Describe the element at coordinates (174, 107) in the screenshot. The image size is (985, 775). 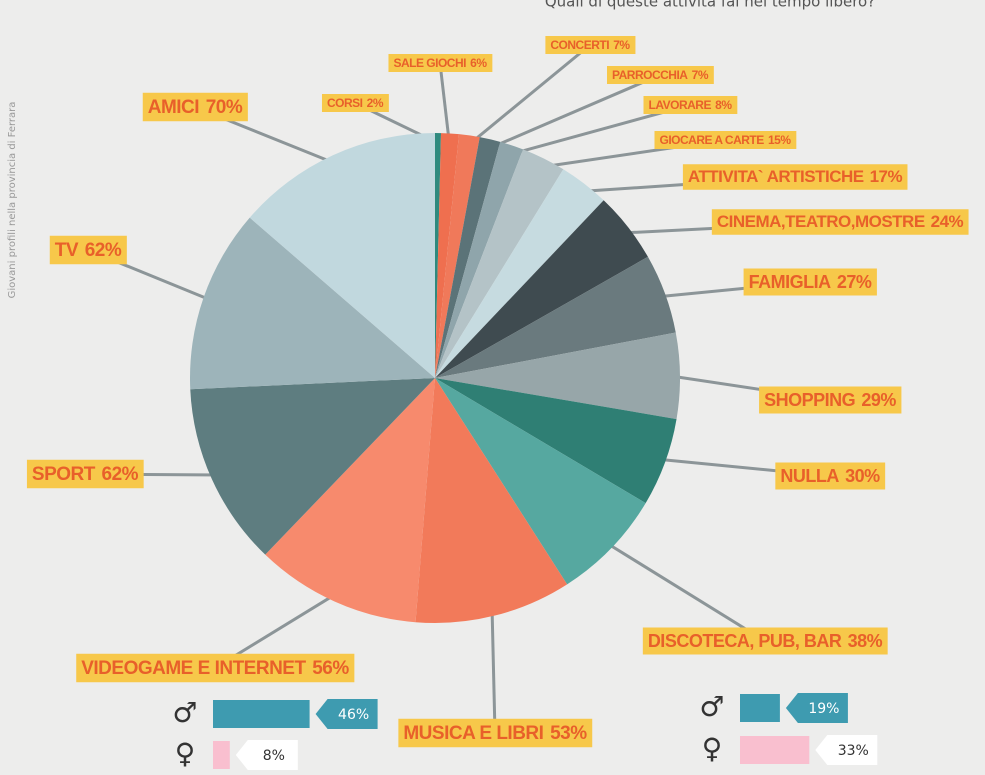
I see `category: AMICI` at that location.